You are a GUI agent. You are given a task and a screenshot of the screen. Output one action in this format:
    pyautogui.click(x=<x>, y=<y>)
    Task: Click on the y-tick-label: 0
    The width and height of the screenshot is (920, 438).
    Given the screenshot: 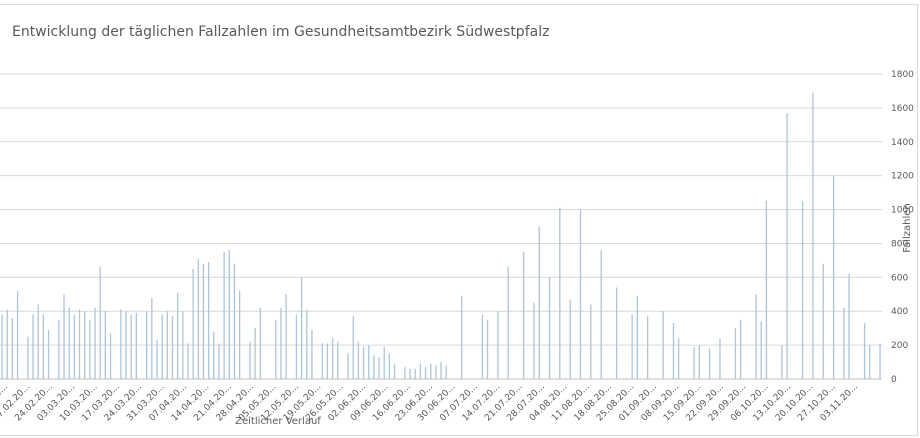 What is the action you would take?
    pyautogui.click(x=894, y=380)
    